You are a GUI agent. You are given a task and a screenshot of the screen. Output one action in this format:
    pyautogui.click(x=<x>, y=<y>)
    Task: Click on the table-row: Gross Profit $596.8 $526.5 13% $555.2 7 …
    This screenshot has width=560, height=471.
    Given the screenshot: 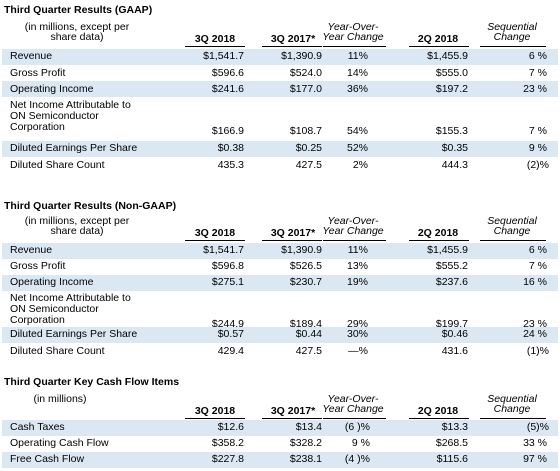 What is the action you would take?
    pyautogui.click(x=280, y=267)
    